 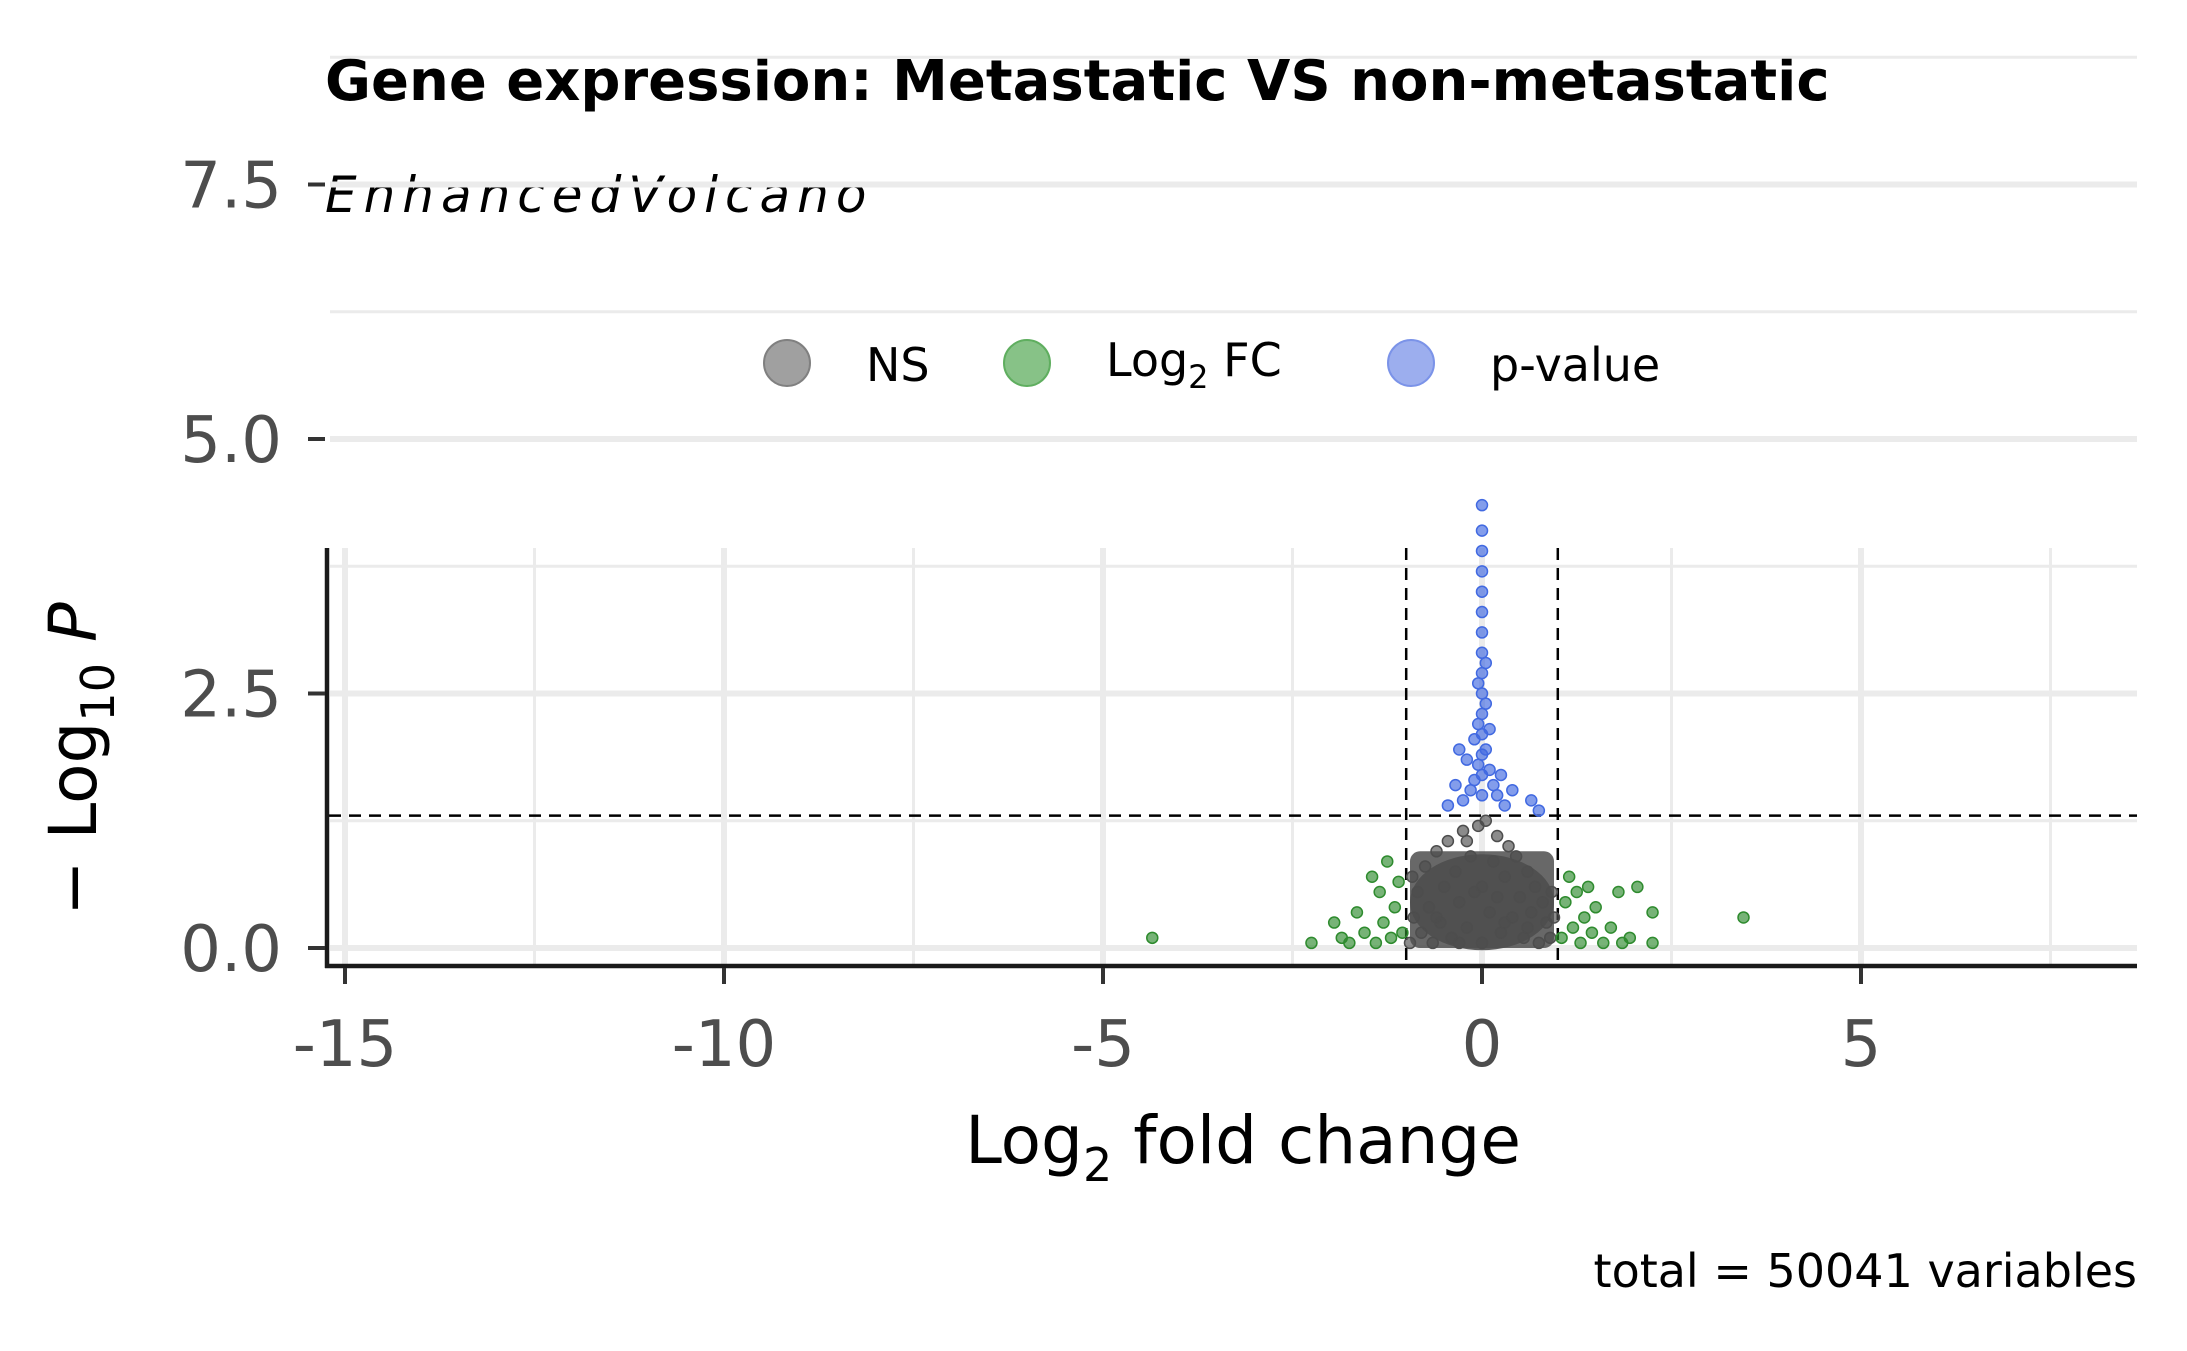 I want to click on chart-subtitle: EnhancedVolcano, so click(x=599, y=195).